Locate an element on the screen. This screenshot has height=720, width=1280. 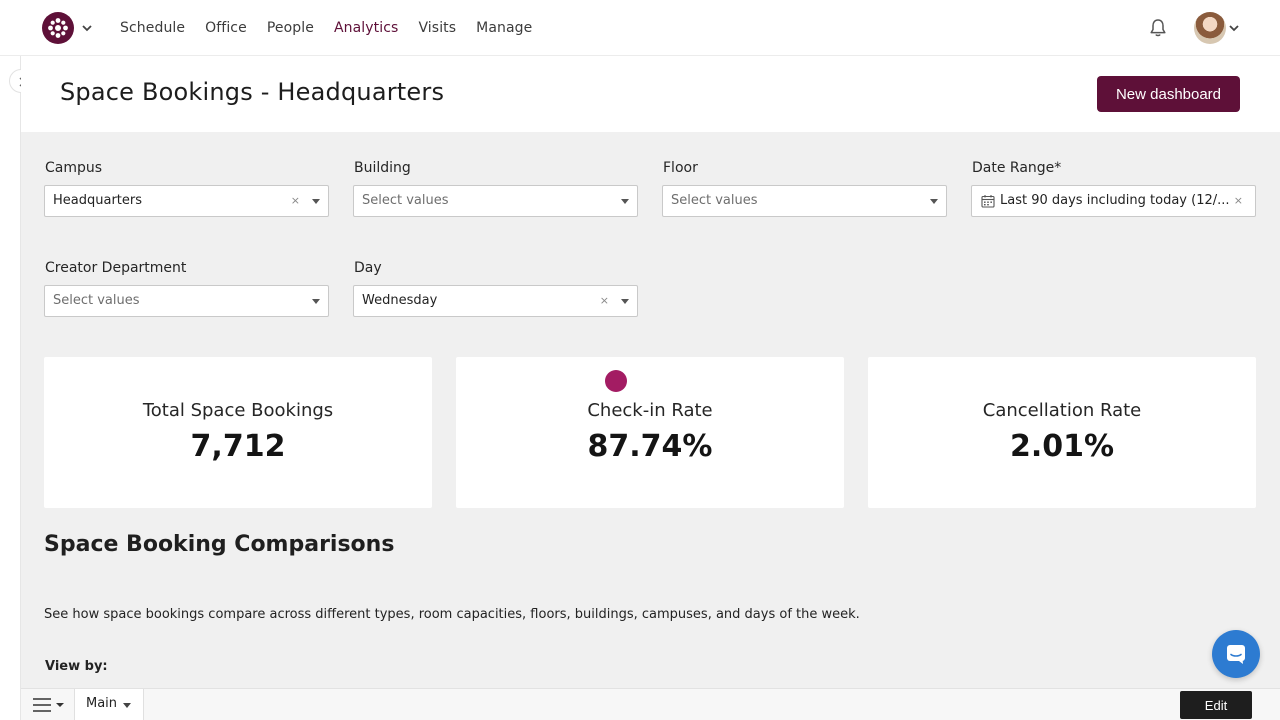
kpi-label: Check-in Rate is located at coordinates (650, 410).